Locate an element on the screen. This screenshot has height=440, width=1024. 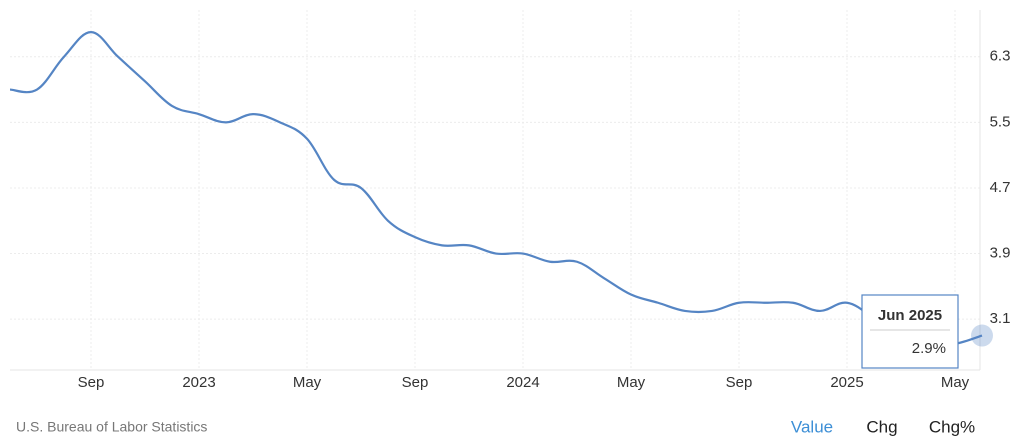
toggle-button: Chg% is located at coordinates (952, 426).